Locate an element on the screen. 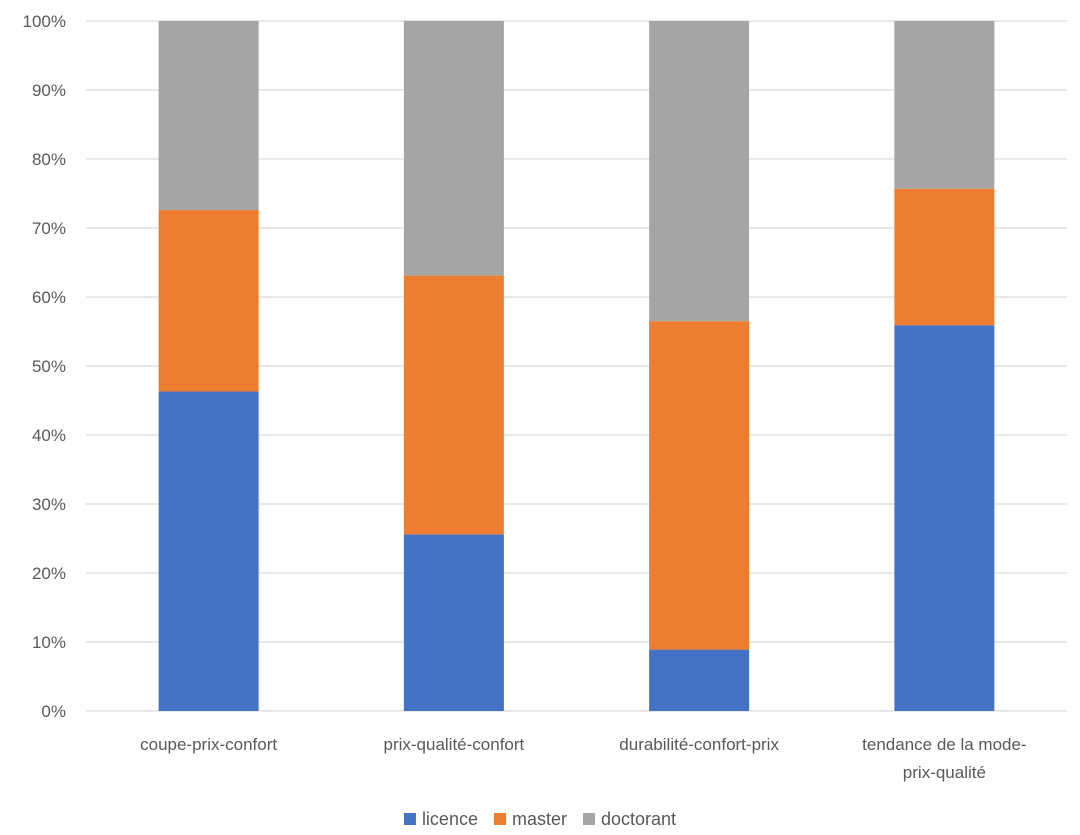 Image resolution: width=1080 pixels, height=835 pixels. x-category-label: coupe-prix-confort is located at coordinates (208, 744).